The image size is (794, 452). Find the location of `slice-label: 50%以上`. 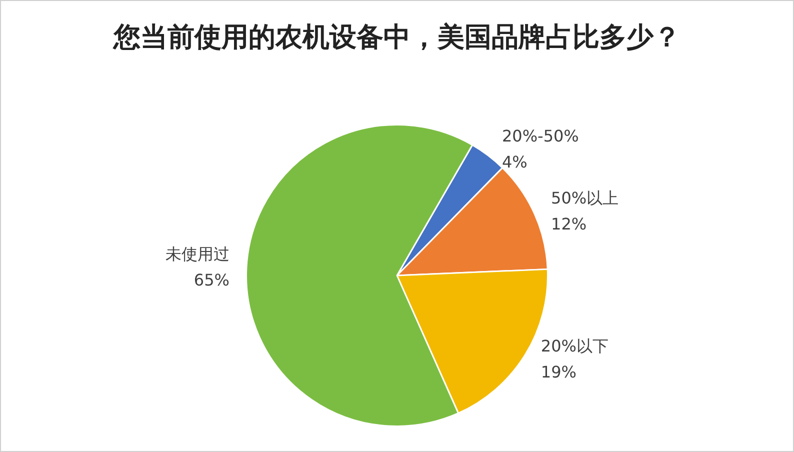

slice-label: 50%以上 is located at coordinates (585, 198).